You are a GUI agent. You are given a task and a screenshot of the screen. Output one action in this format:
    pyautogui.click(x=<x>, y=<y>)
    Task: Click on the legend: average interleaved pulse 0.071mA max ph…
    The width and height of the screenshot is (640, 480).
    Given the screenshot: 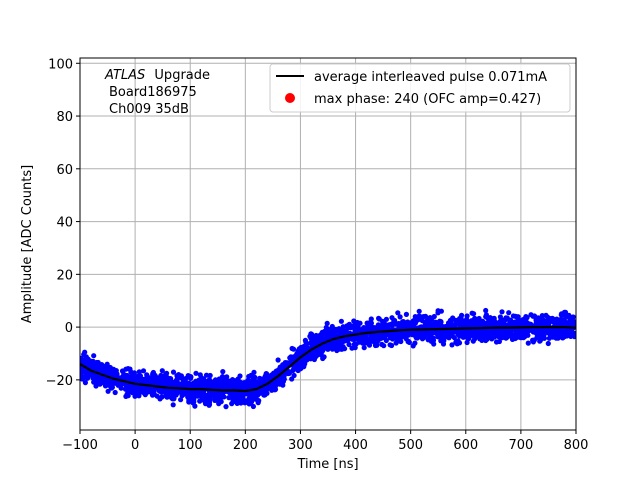 What is the action you would take?
    pyautogui.click(x=420, y=88)
    